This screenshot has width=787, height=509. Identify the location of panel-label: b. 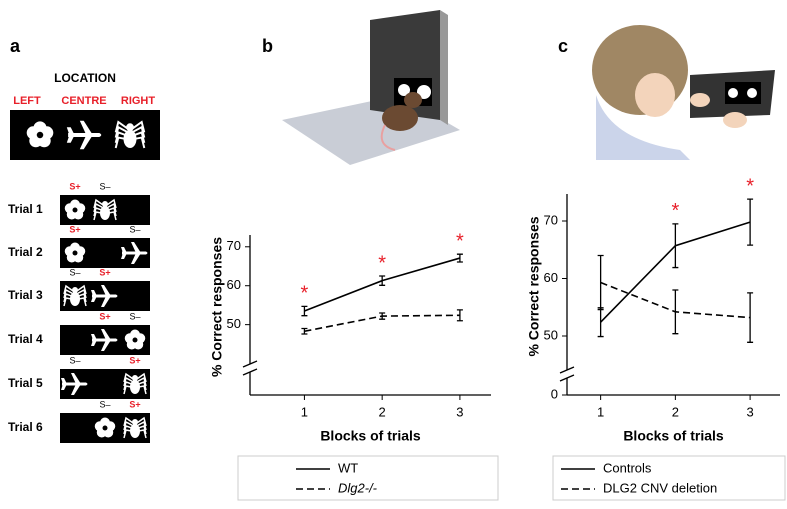
(267, 46).